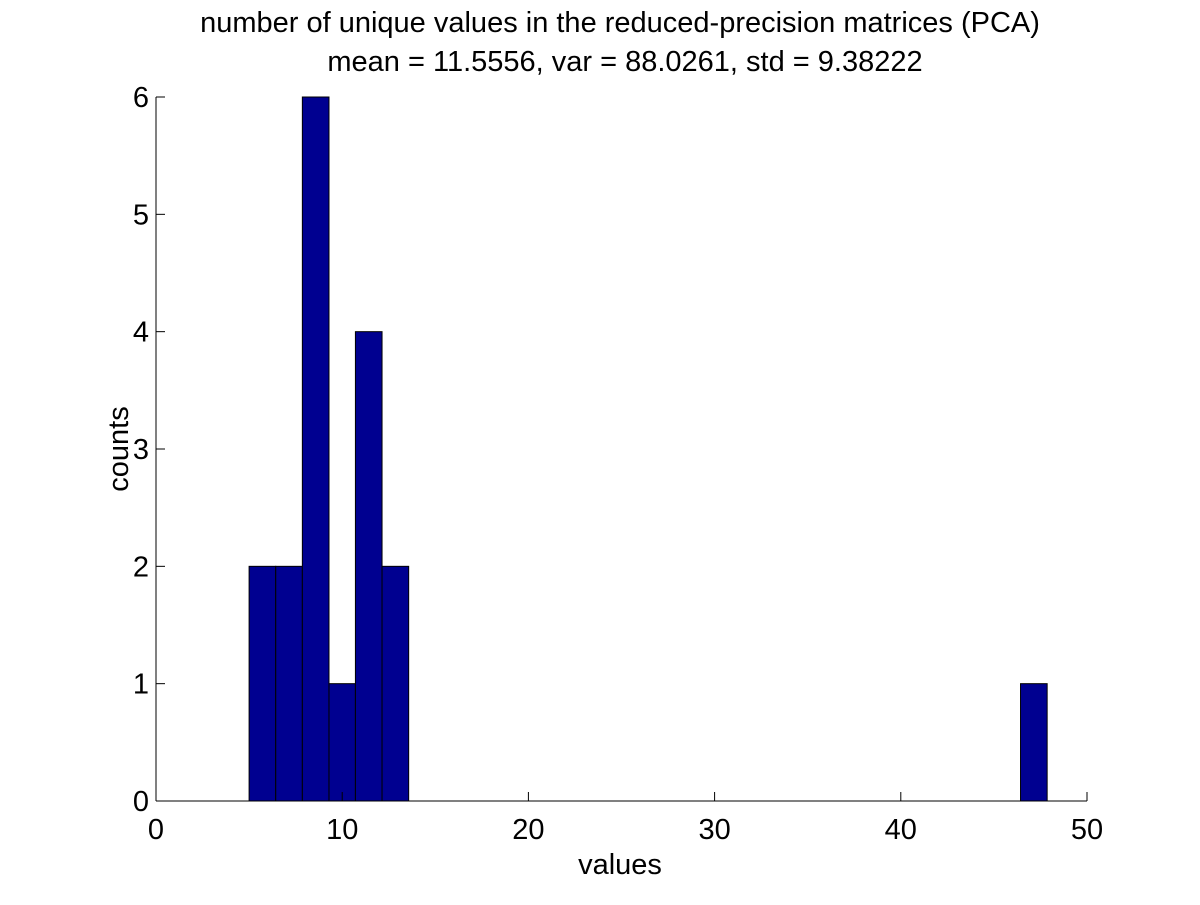 The height and width of the screenshot is (905, 1200). I want to click on y-ticks-group: 0 1 2 3 4 5 6, so click(149, 450).